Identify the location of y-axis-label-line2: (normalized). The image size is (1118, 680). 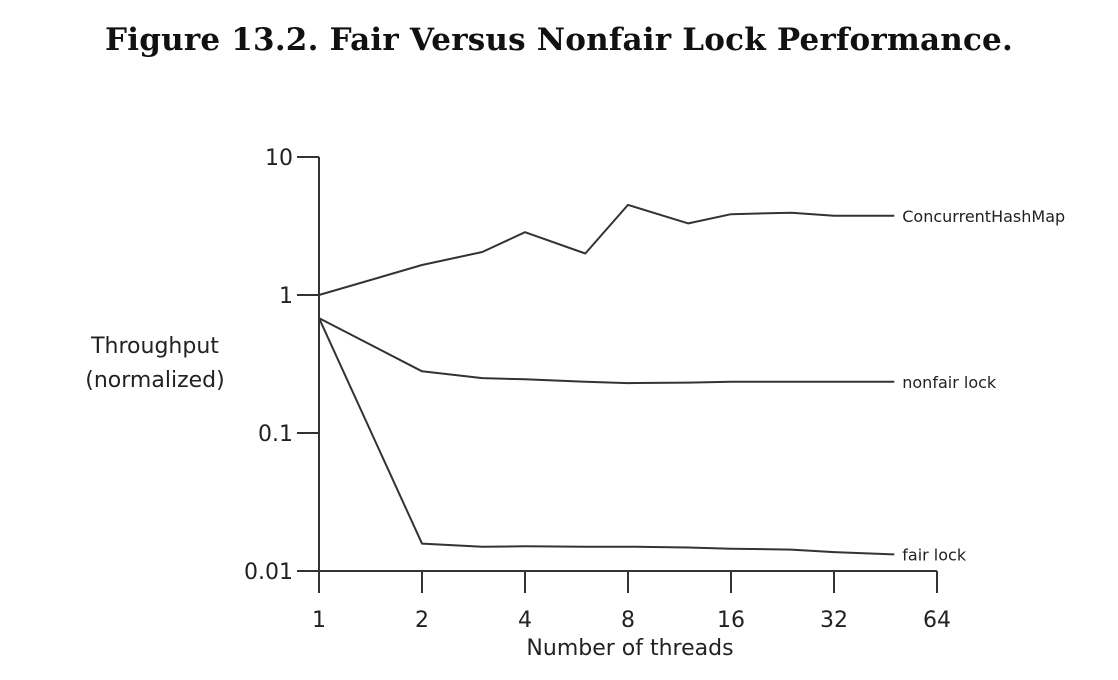
(155, 380).